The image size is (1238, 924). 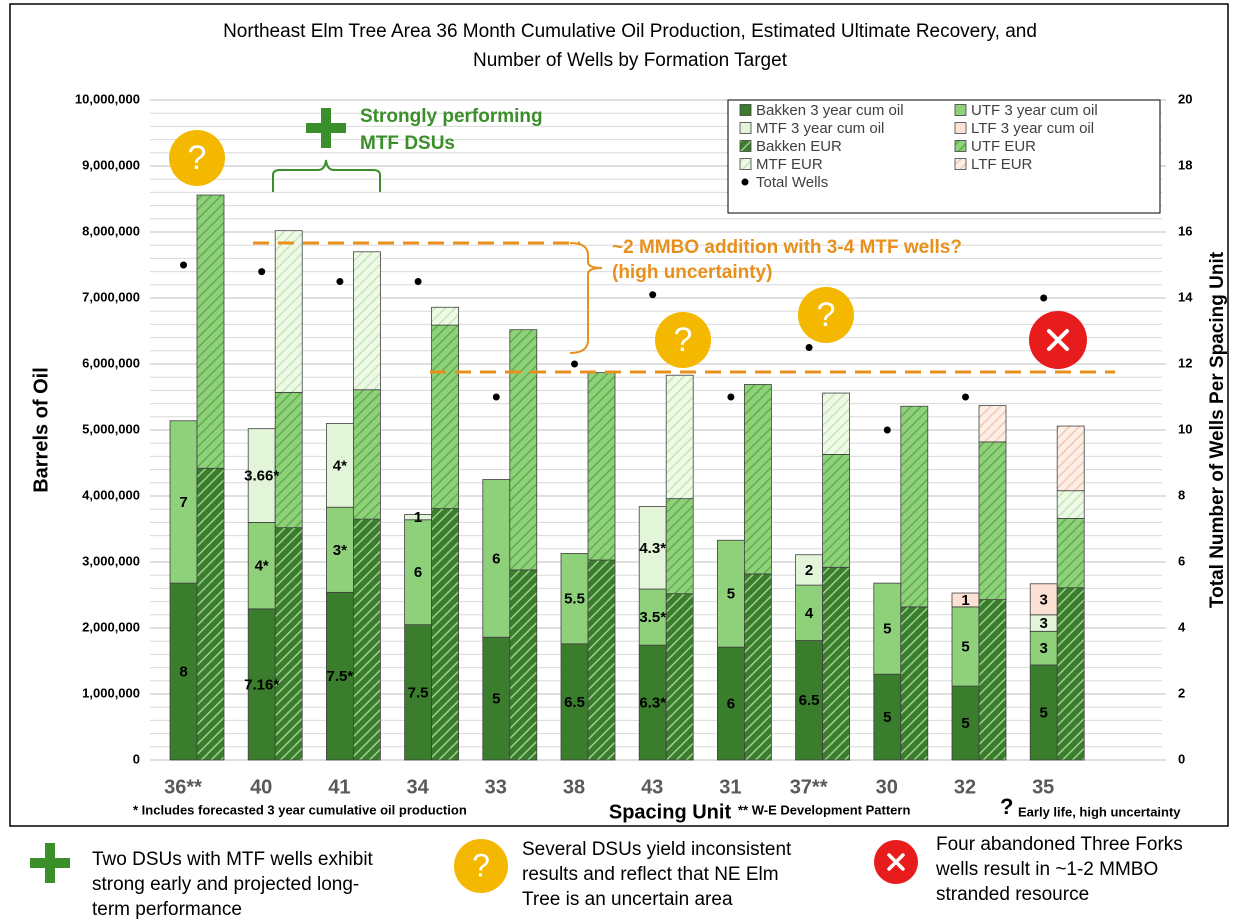 I want to click on footer-text: Four abandoned Three Forks, so click(x=1059, y=844).